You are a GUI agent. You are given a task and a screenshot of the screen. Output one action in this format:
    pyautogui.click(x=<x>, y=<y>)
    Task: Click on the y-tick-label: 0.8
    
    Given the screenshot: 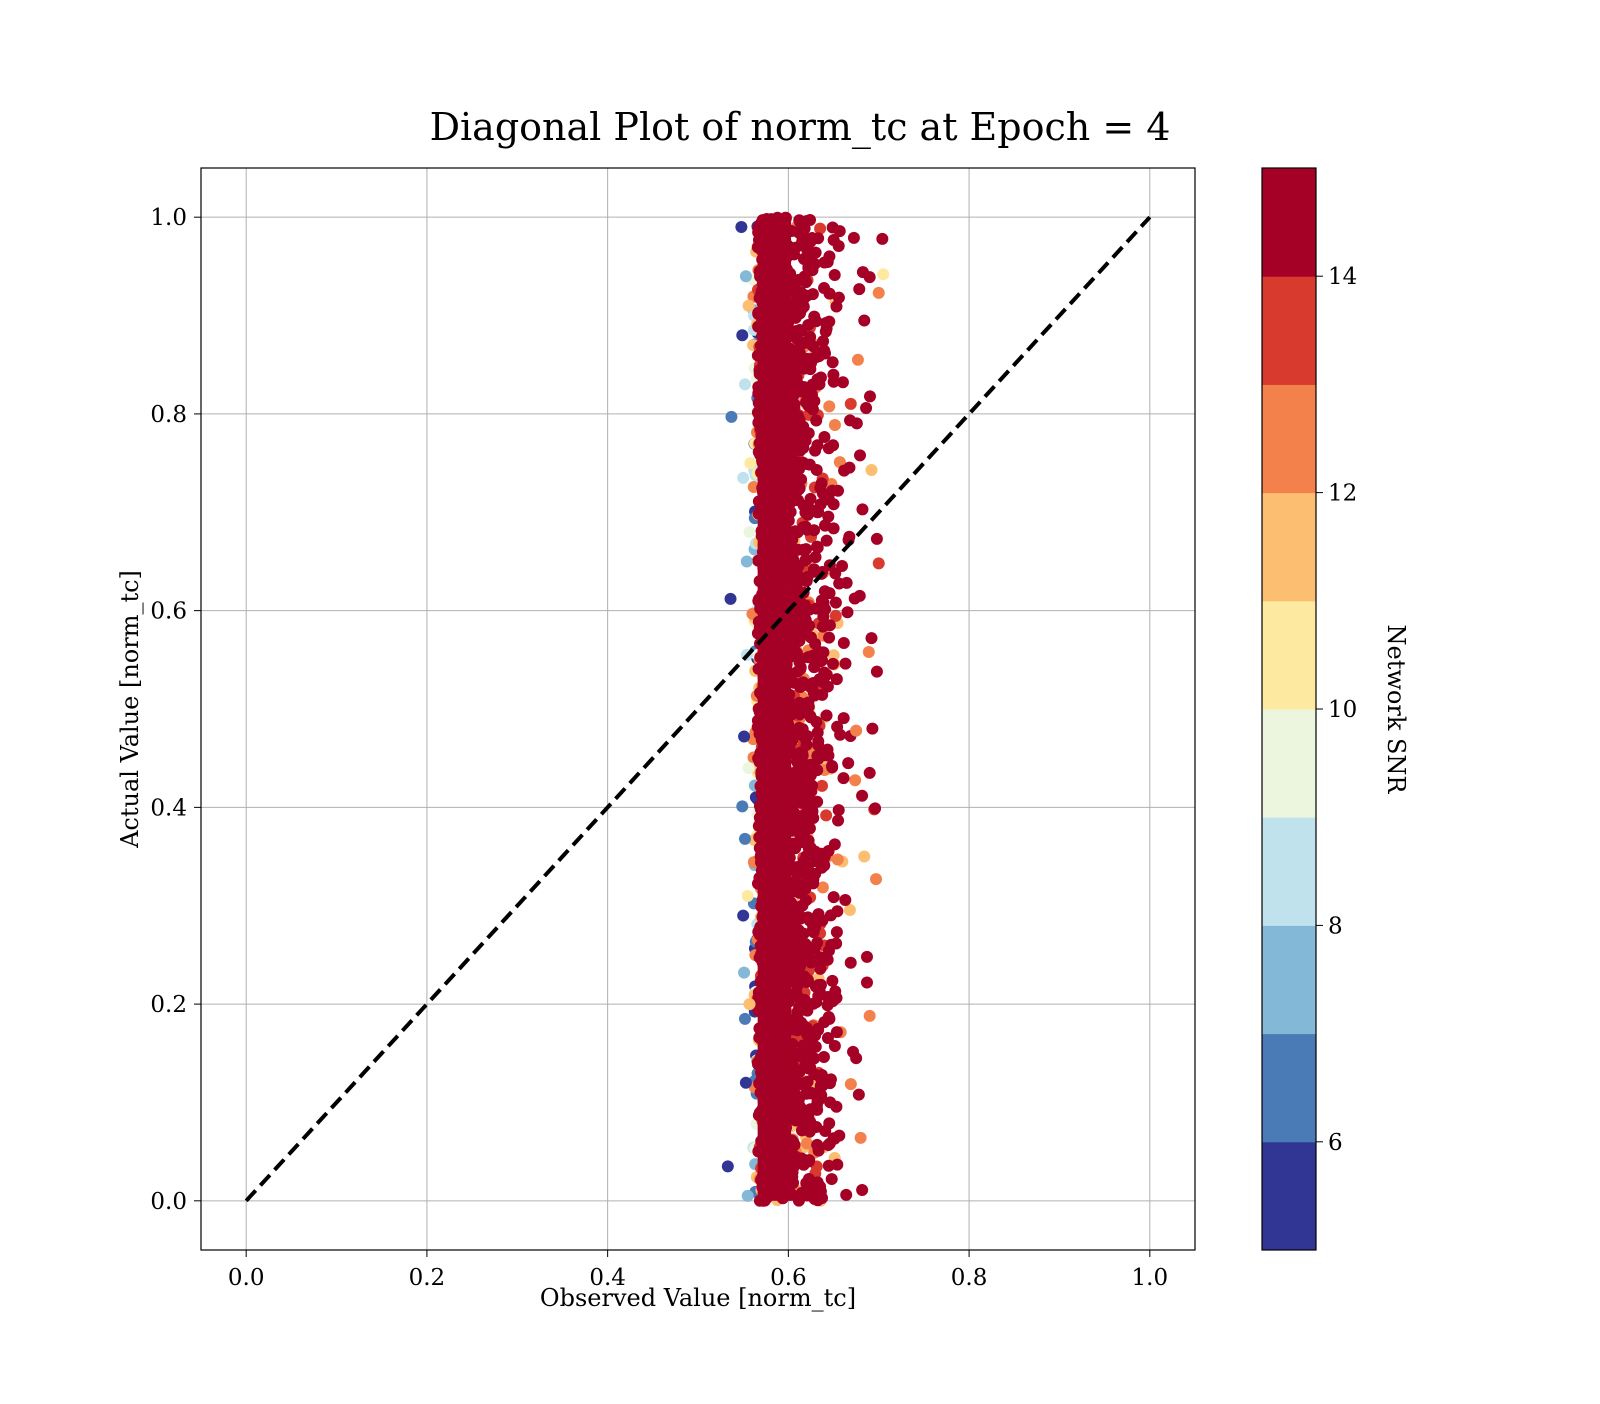 What is the action you would take?
    pyautogui.click(x=168, y=415)
    